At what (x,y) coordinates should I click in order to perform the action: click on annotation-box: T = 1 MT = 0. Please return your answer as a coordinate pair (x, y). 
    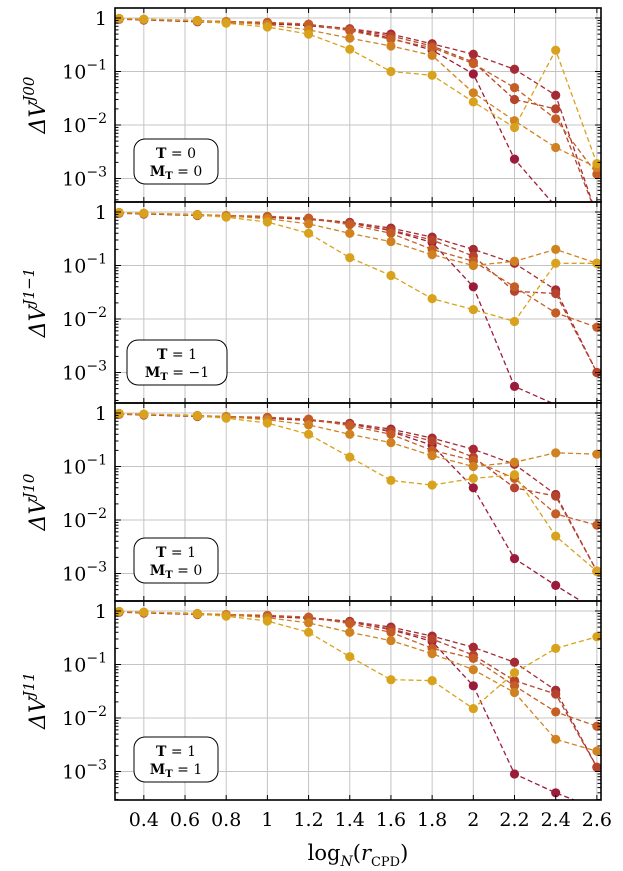
    Looking at the image, I should click on (176, 560).